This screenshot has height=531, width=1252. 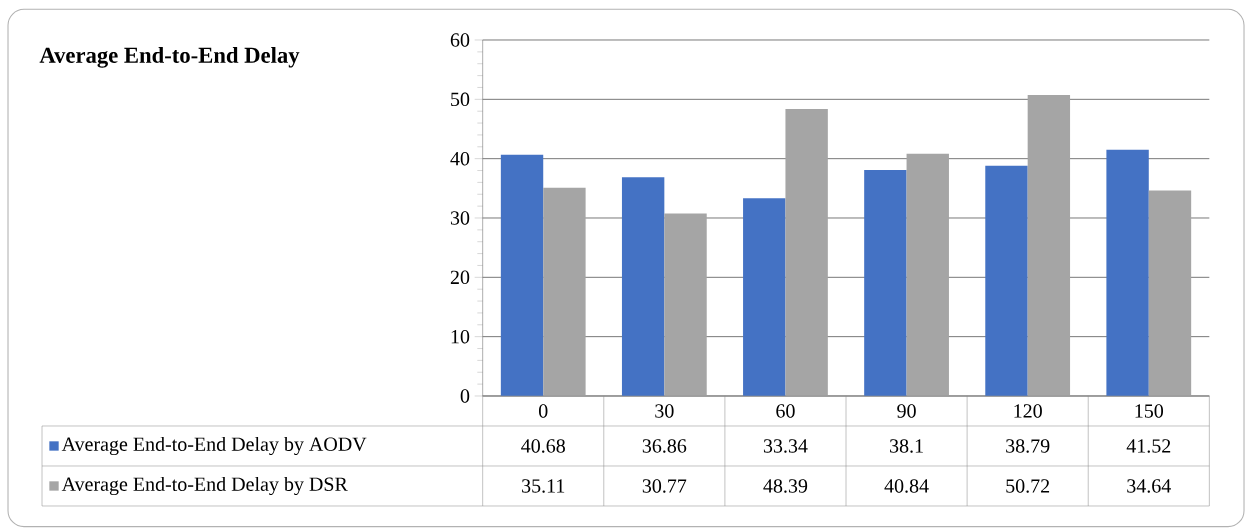 I want to click on data-label: 35.11, so click(x=543, y=486).